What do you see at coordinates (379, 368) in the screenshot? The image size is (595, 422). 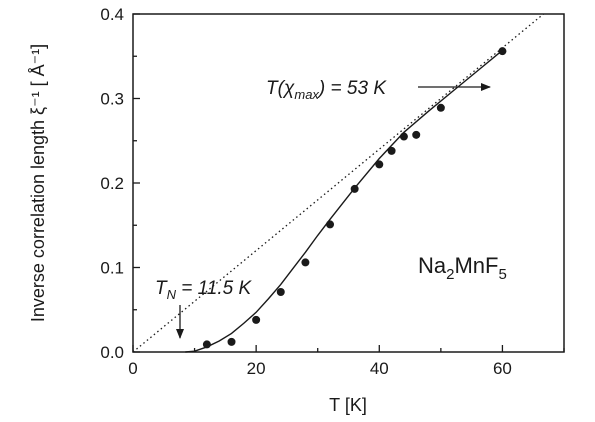 I see `x-tick-label: 40` at bounding box center [379, 368].